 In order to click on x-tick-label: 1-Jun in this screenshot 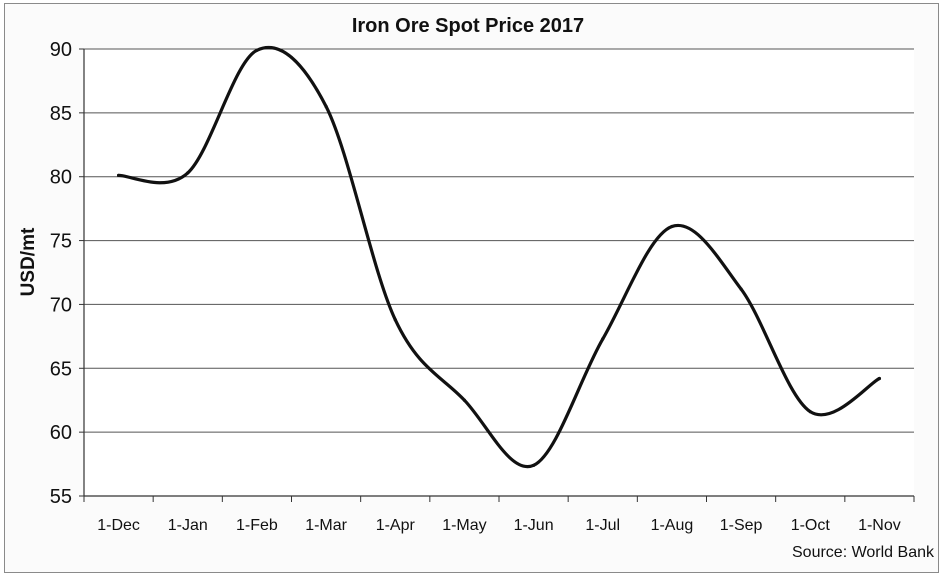, I will do `click(534, 525)`.